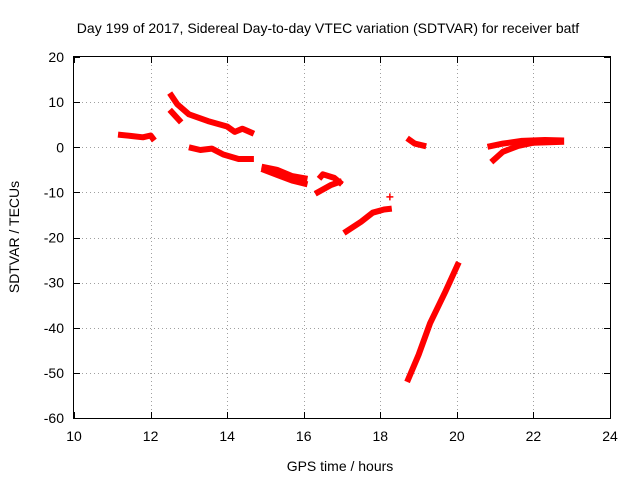 The width and height of the screenshot is (640, 480). I want to click on x-tick-labels: 10 12 14 16 18 20 22 24, so click(342, 436).